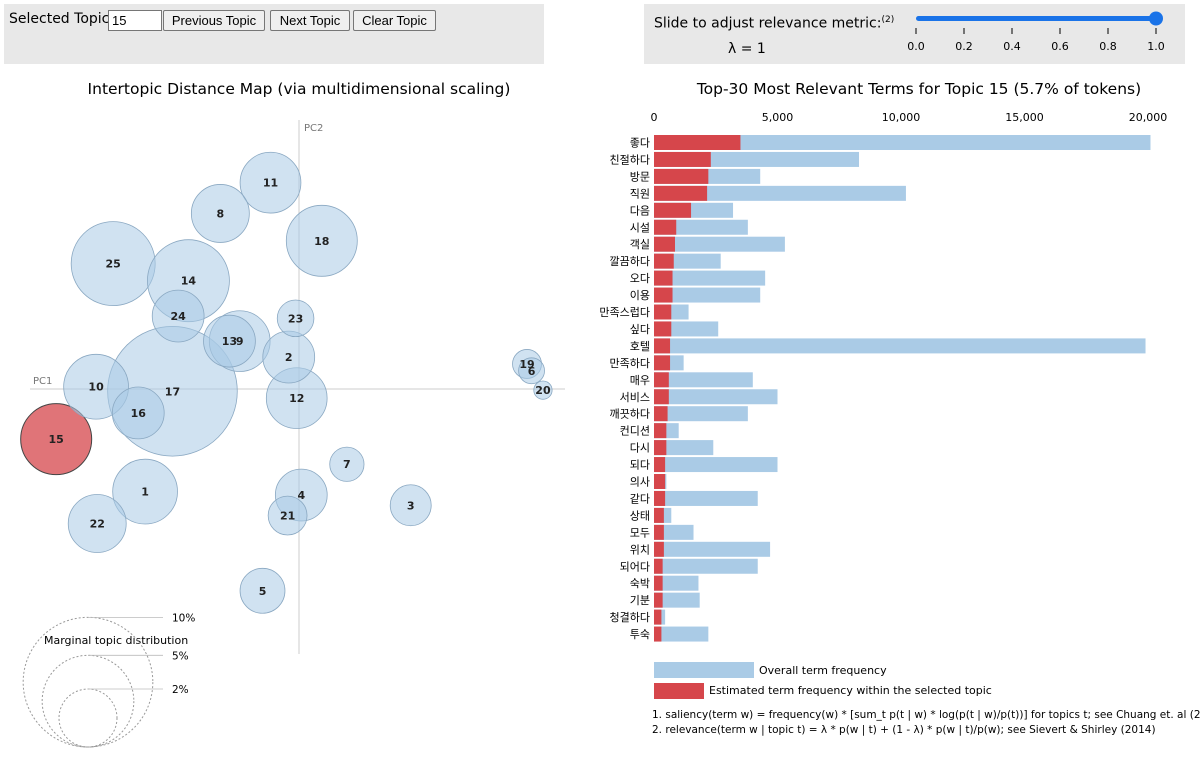 Image resolution: width=1201 pixels, height=765 pixels. I want to click on next-topic-button: Next Topic, so click(310, 20).